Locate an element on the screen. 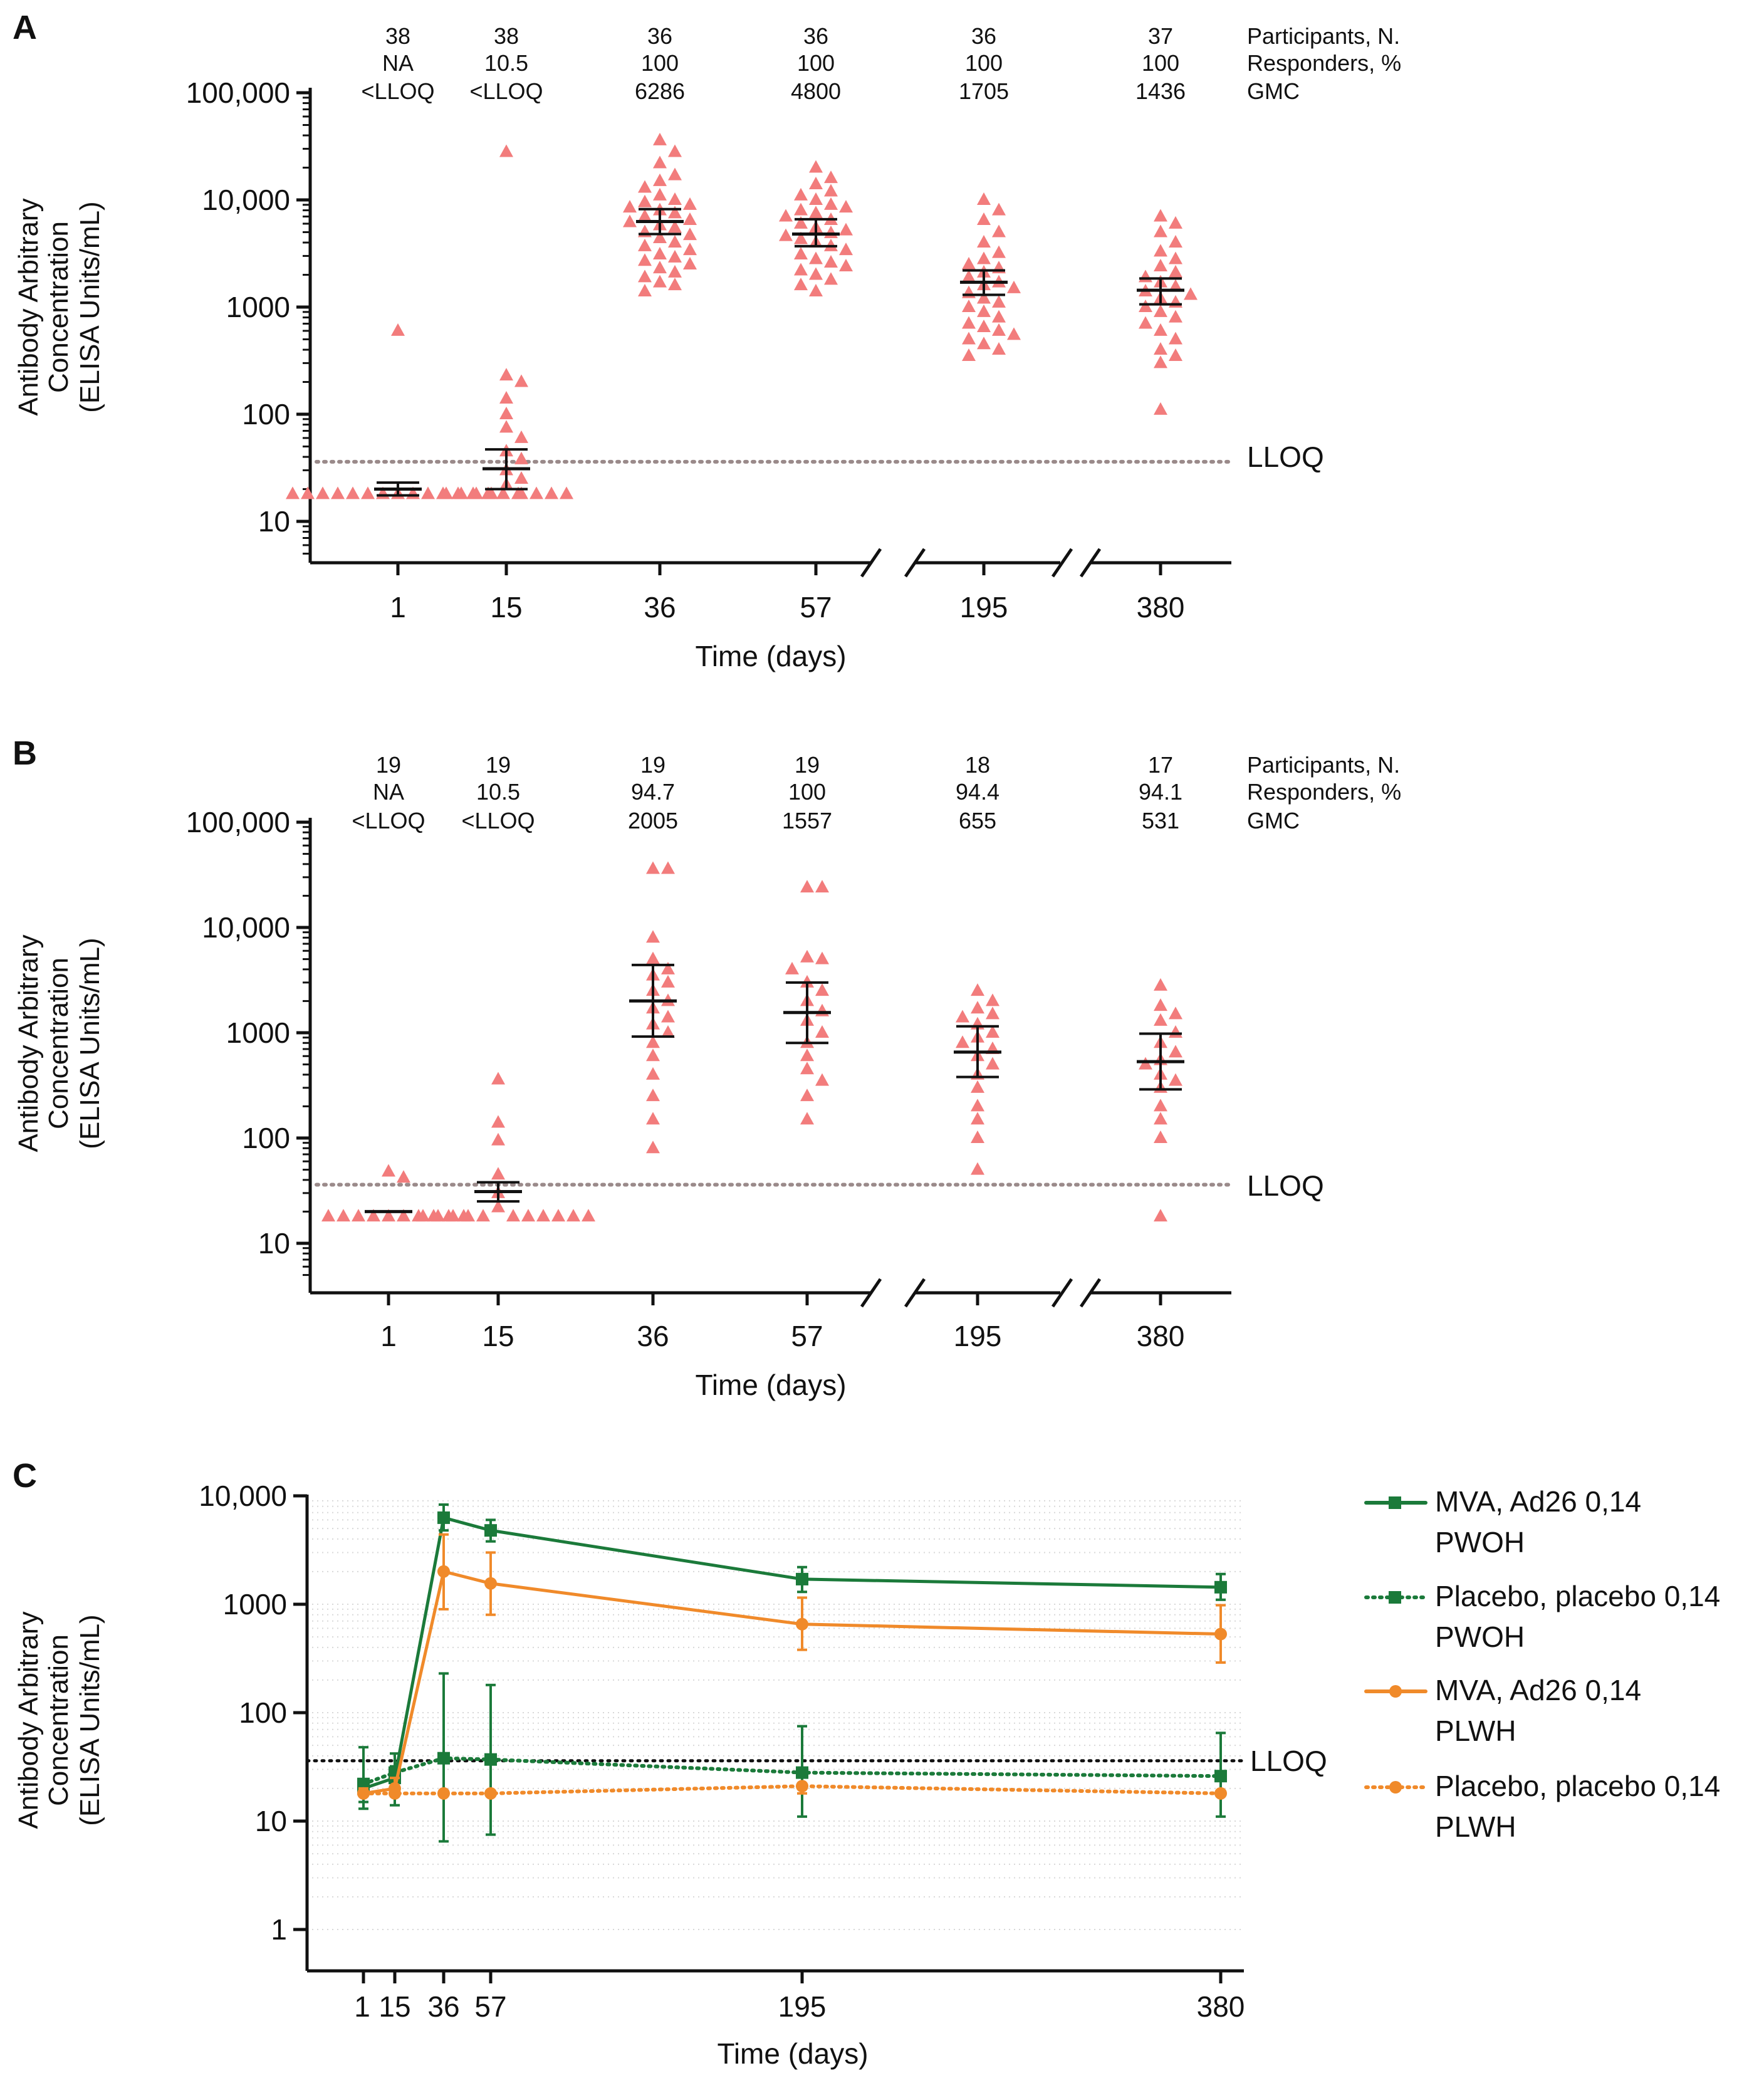 This screenshot has width=1764, height=2073. stats-value: 1705 is located at coordinates (984, 91).